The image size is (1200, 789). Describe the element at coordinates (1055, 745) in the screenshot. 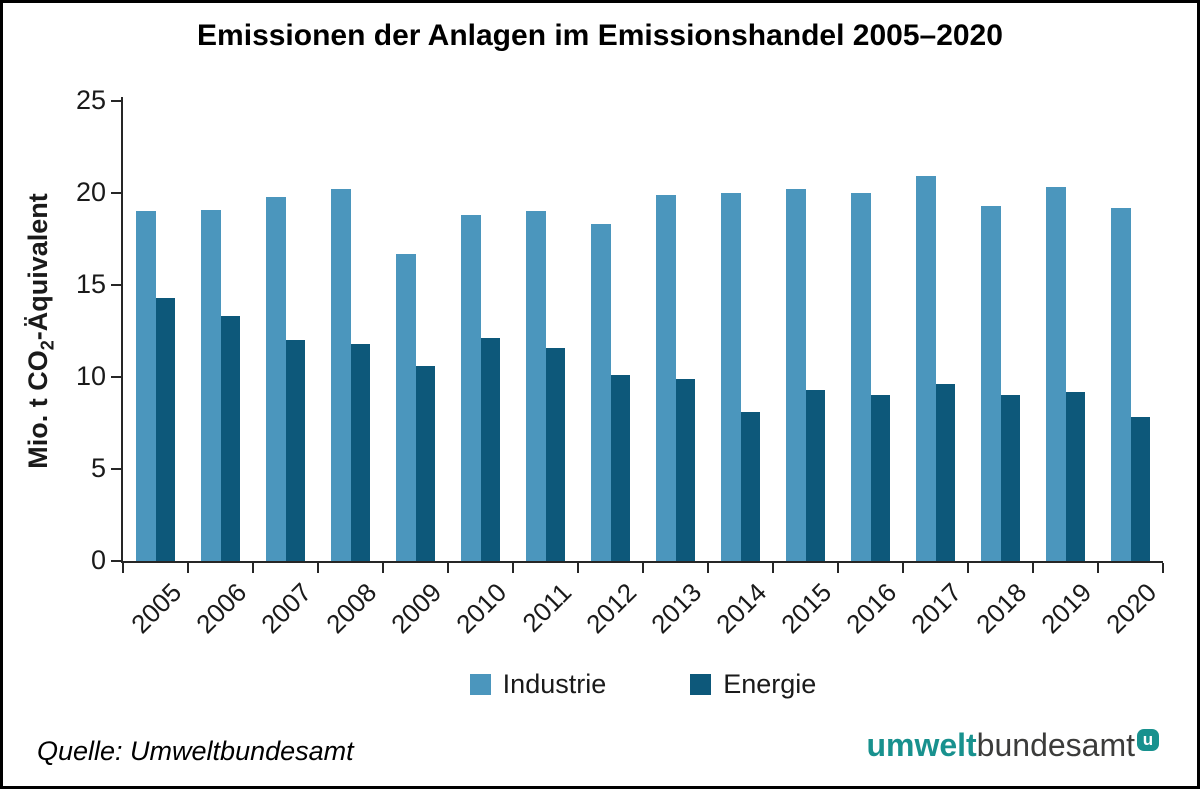

I see `logo-bundesamt-text: bundesamt` at that location.